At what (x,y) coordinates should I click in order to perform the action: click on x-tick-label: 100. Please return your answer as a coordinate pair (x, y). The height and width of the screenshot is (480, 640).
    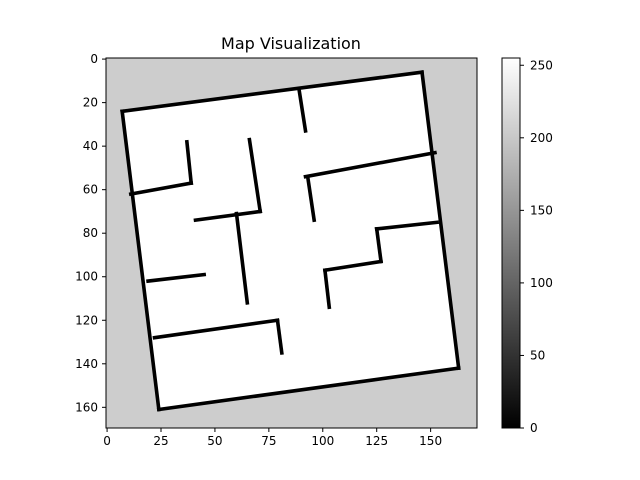
    Looking at the image, I should click on (322, 441).